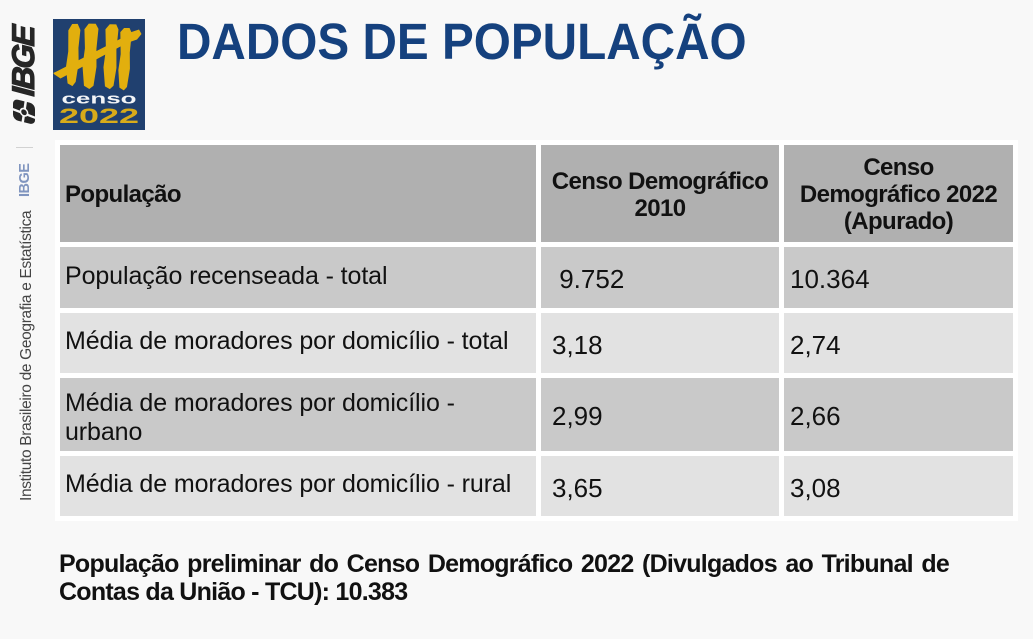  I want to click on svg-text: 2022, so click(99, 116).